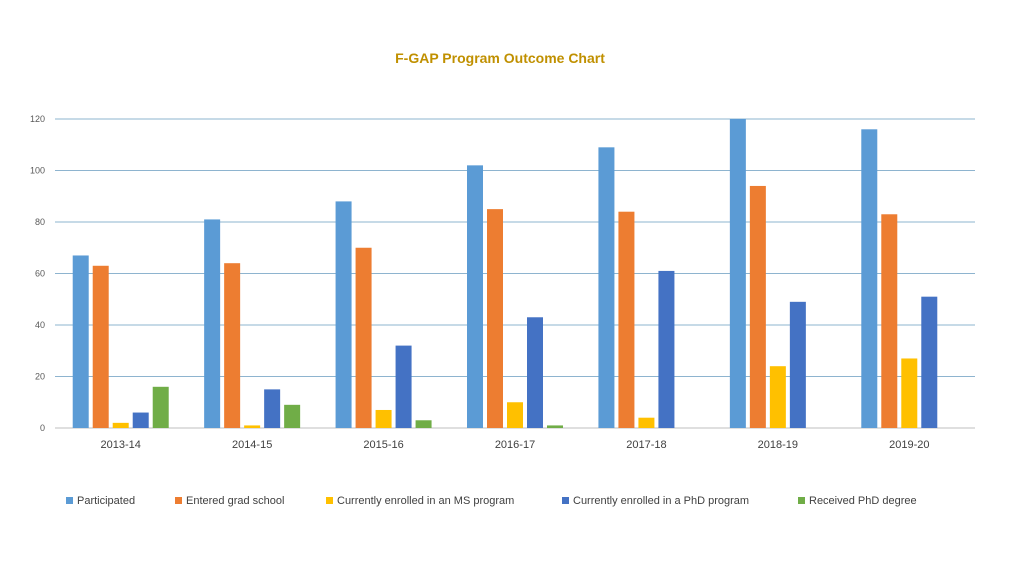 Image resolution: width=1024 pixels, height=576 pixels. I want to click on x-tick-label: 2019-20, so click(909, 445).